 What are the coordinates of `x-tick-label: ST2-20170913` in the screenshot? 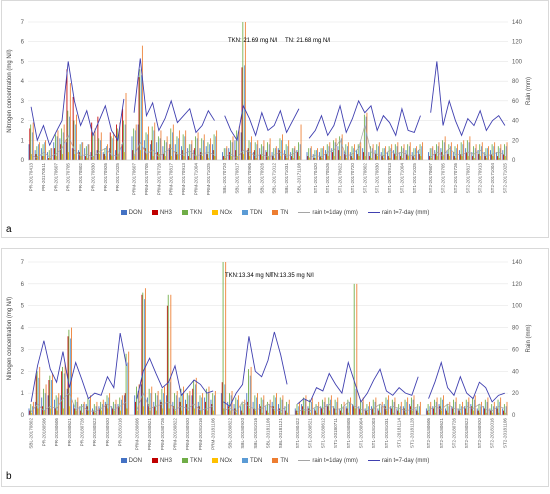 It's located at (480, 178).